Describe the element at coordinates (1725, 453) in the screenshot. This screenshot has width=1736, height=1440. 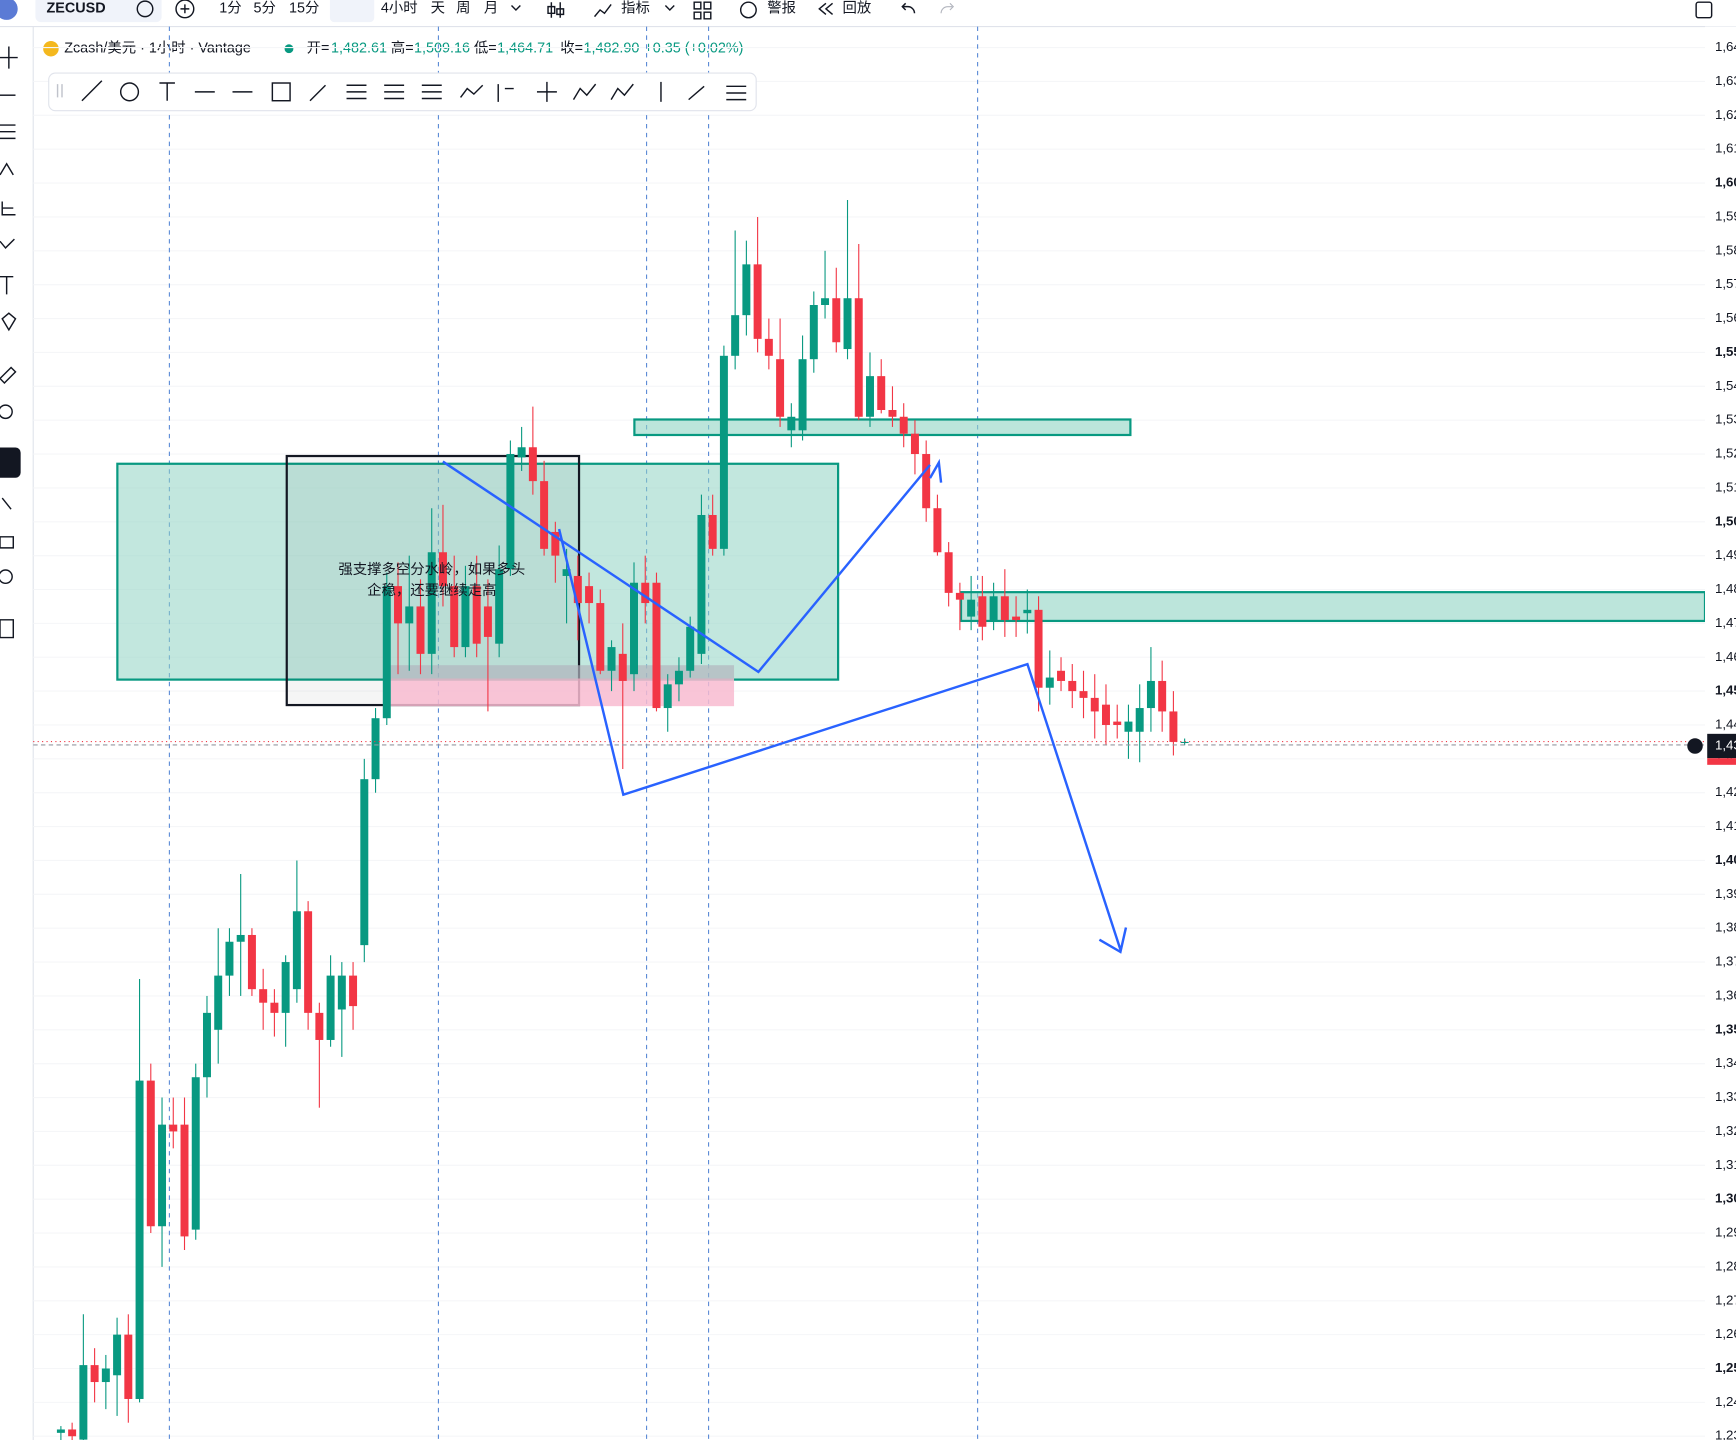
I see `y-tick-label: 1,520` at that location.